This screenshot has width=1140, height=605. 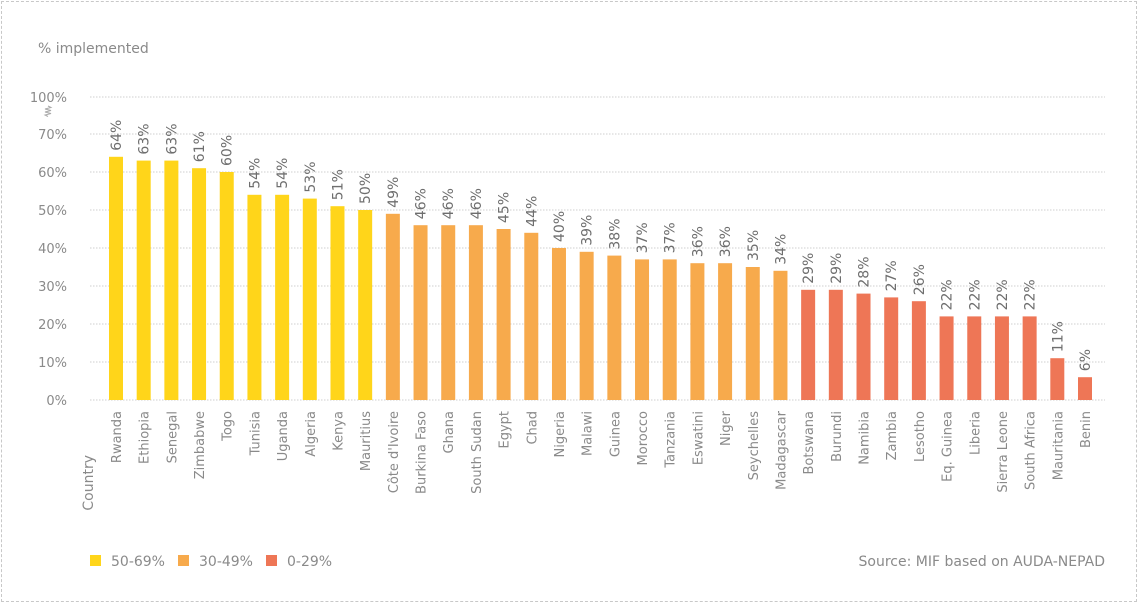 What do you see at coordinates (48, 111) in the screenshot?
I see `axis-break-icon` at bounding box center [48, 111].